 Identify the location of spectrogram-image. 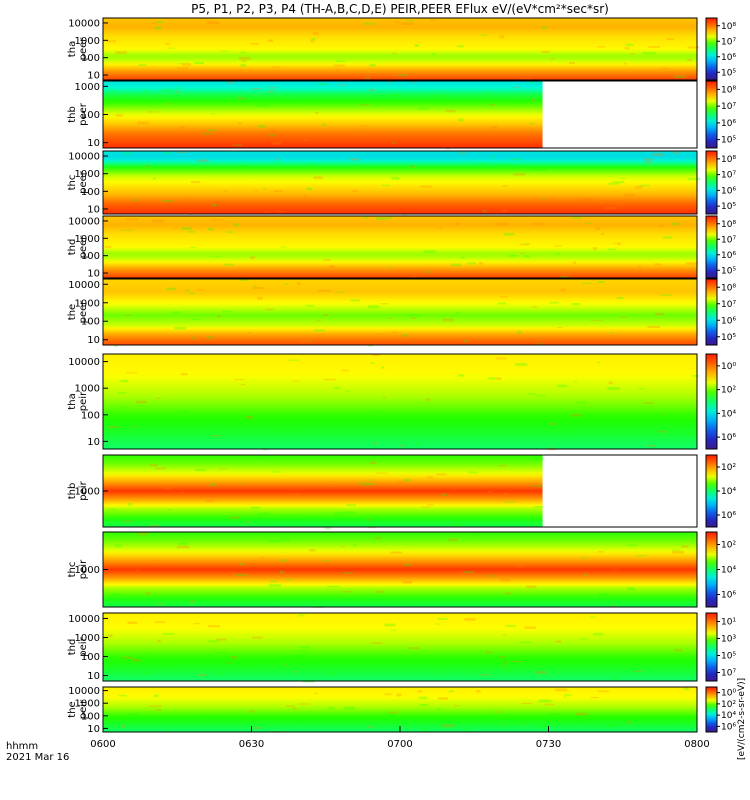
(400, 247).